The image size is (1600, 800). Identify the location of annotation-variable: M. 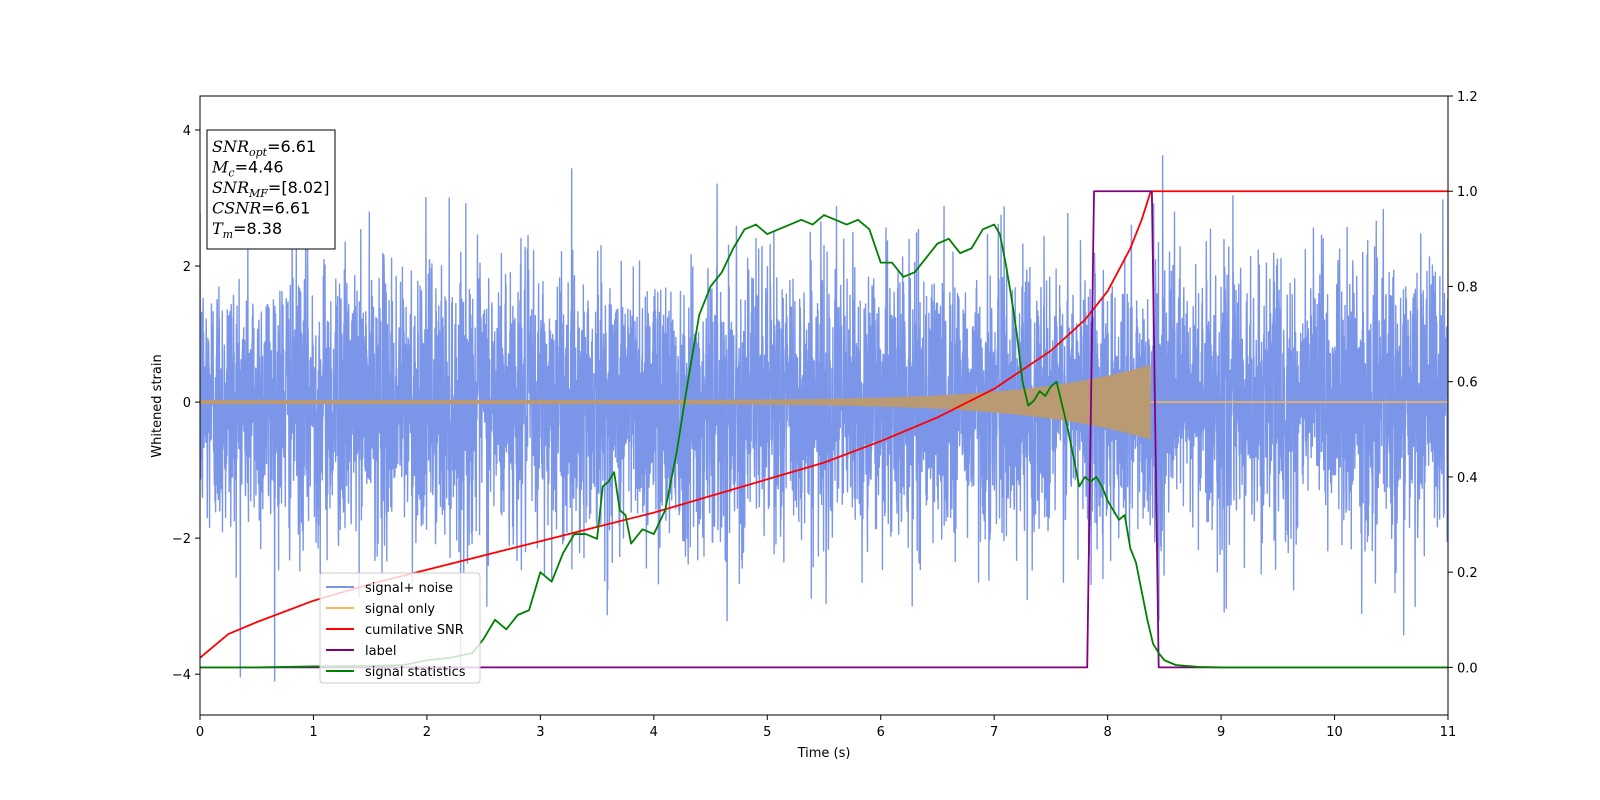
(220, 167).